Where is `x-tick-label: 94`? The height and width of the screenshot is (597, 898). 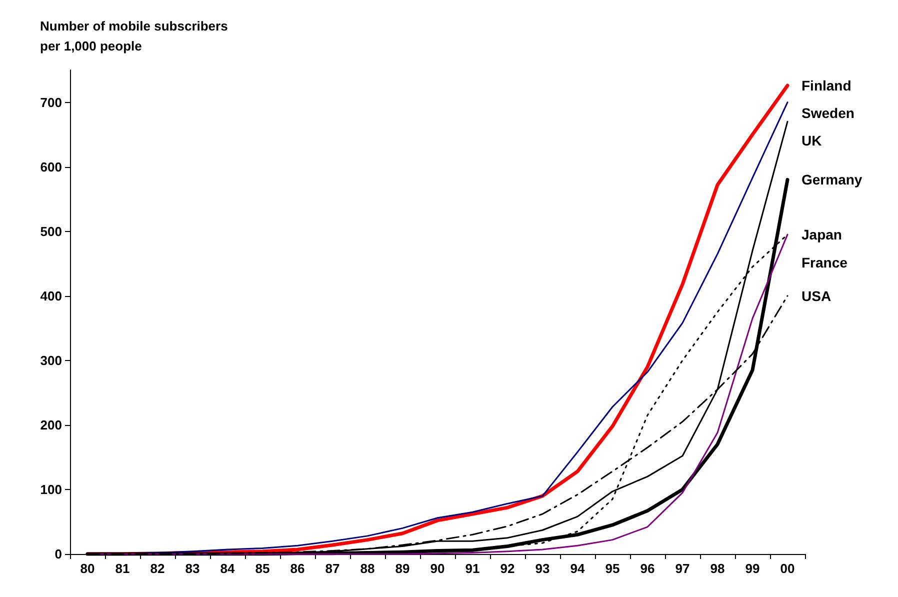
x-tick-label: 94 is located at coordinates (578, 568).